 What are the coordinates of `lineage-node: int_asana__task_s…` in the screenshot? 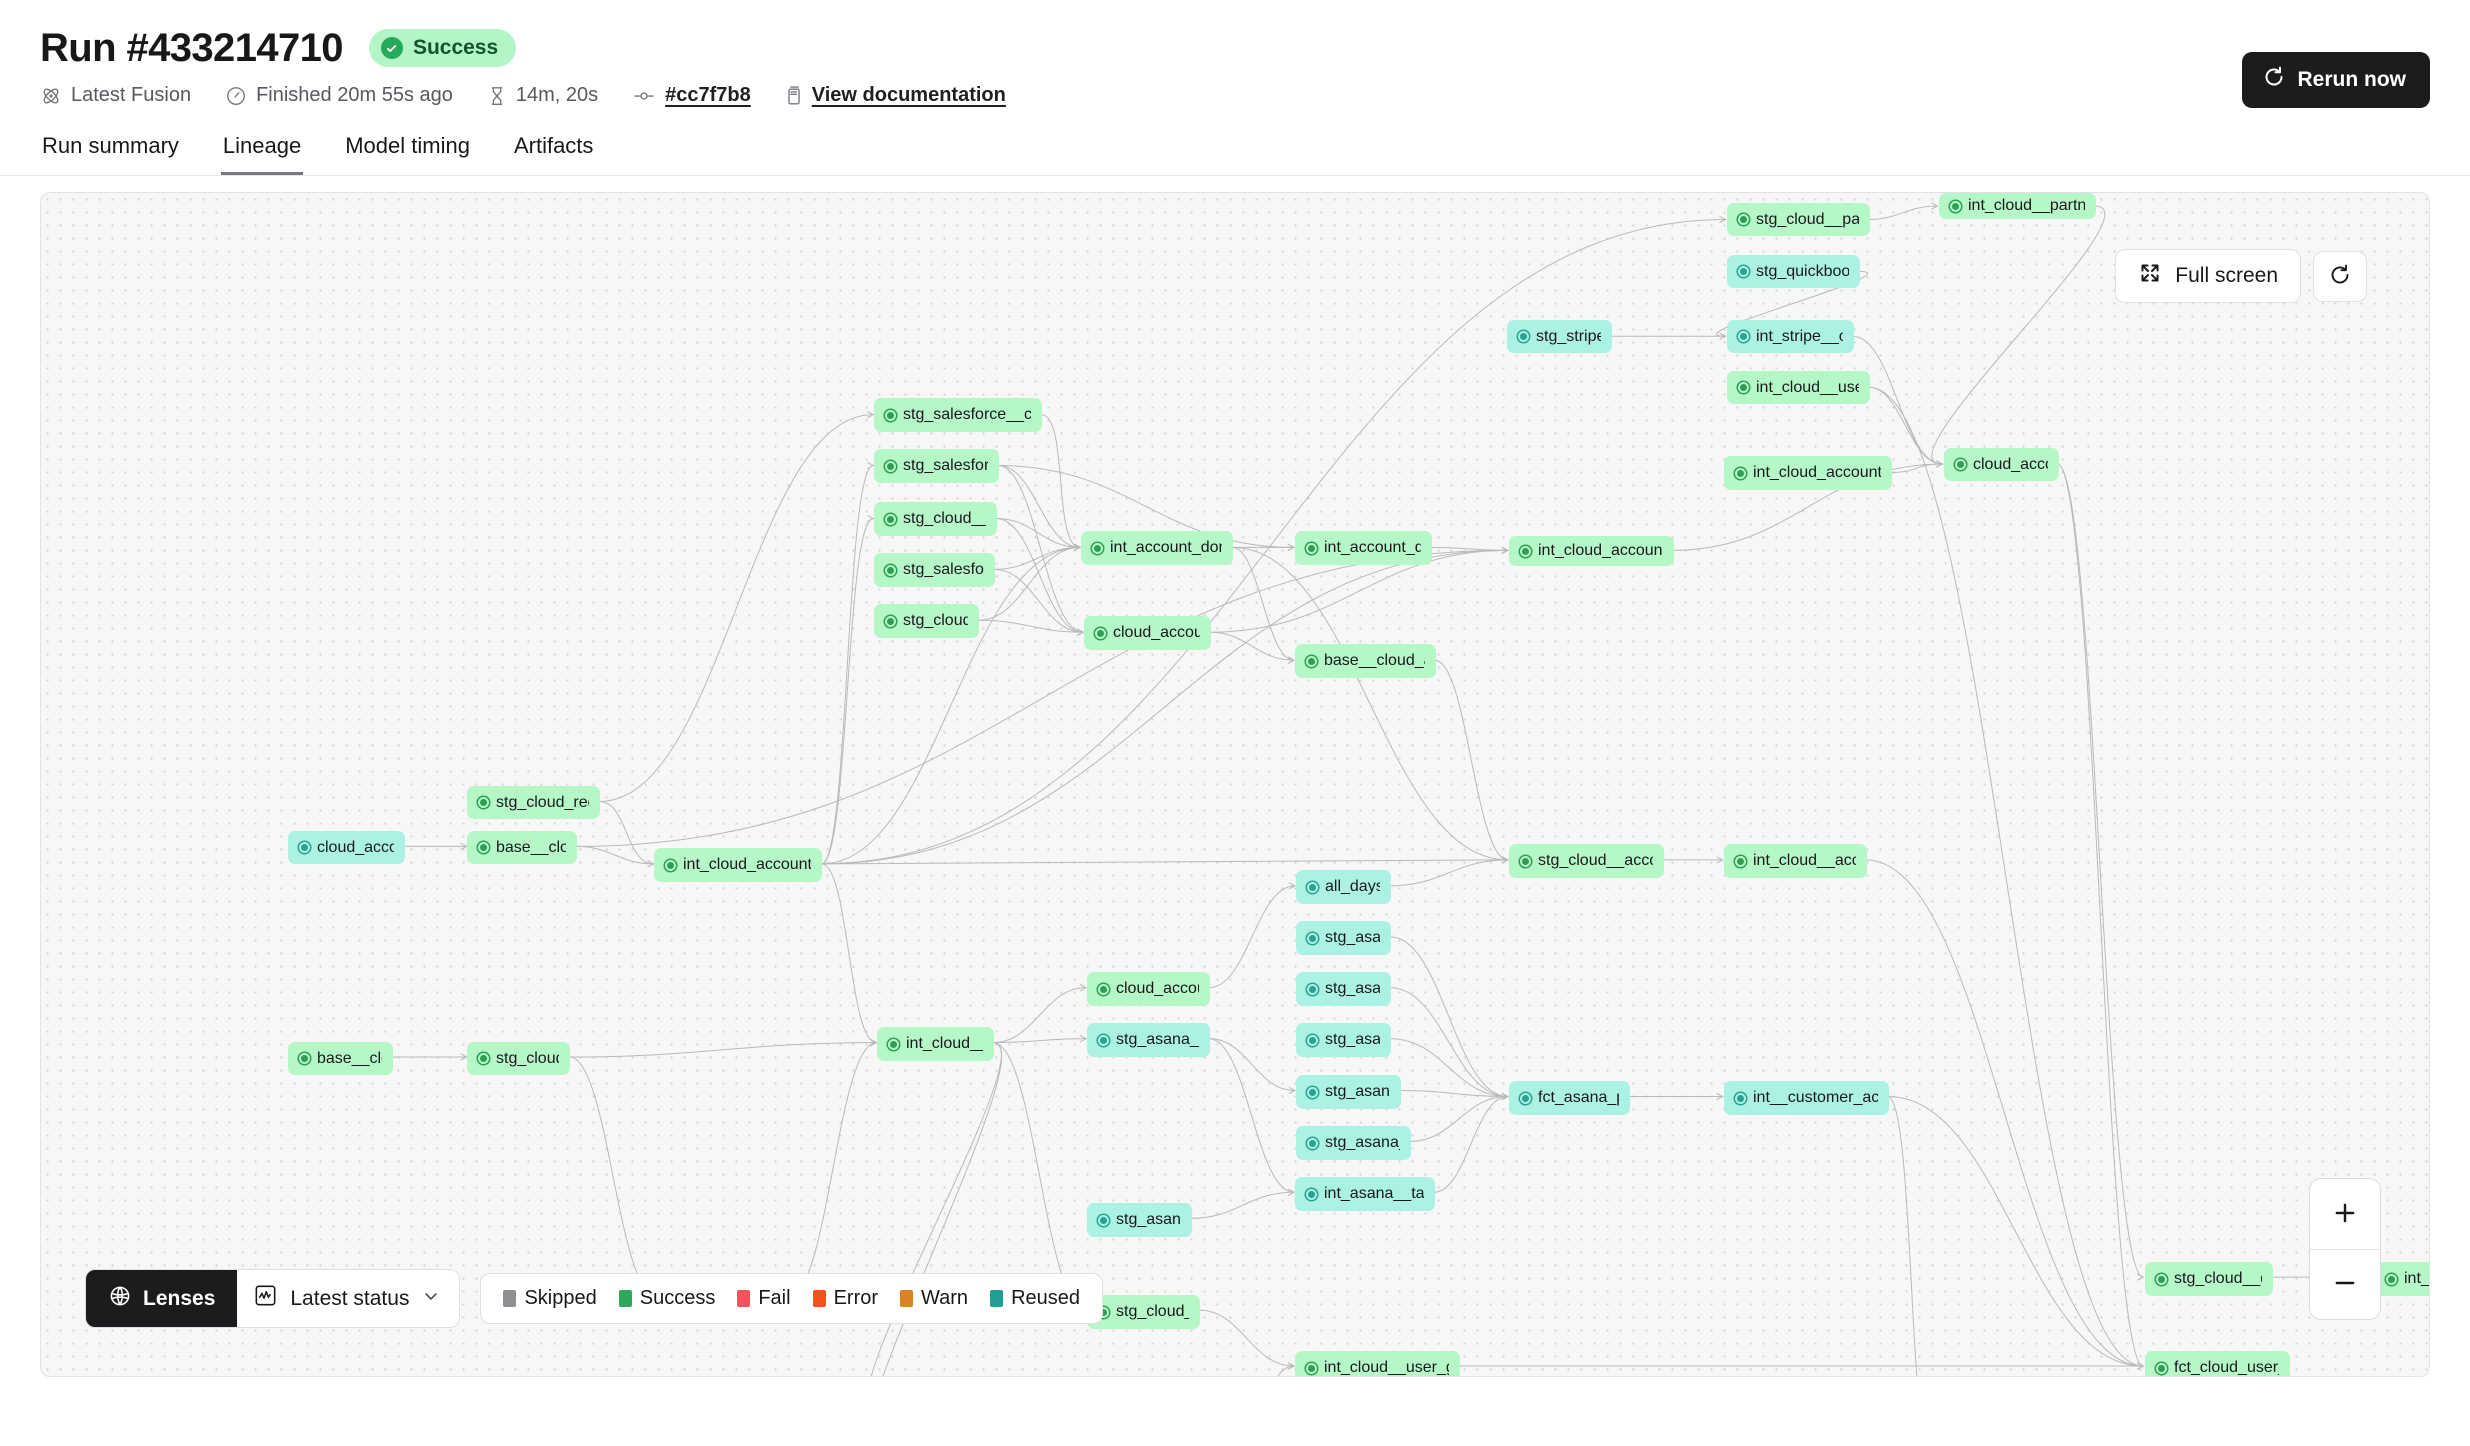 It's located at (1365, 1194).